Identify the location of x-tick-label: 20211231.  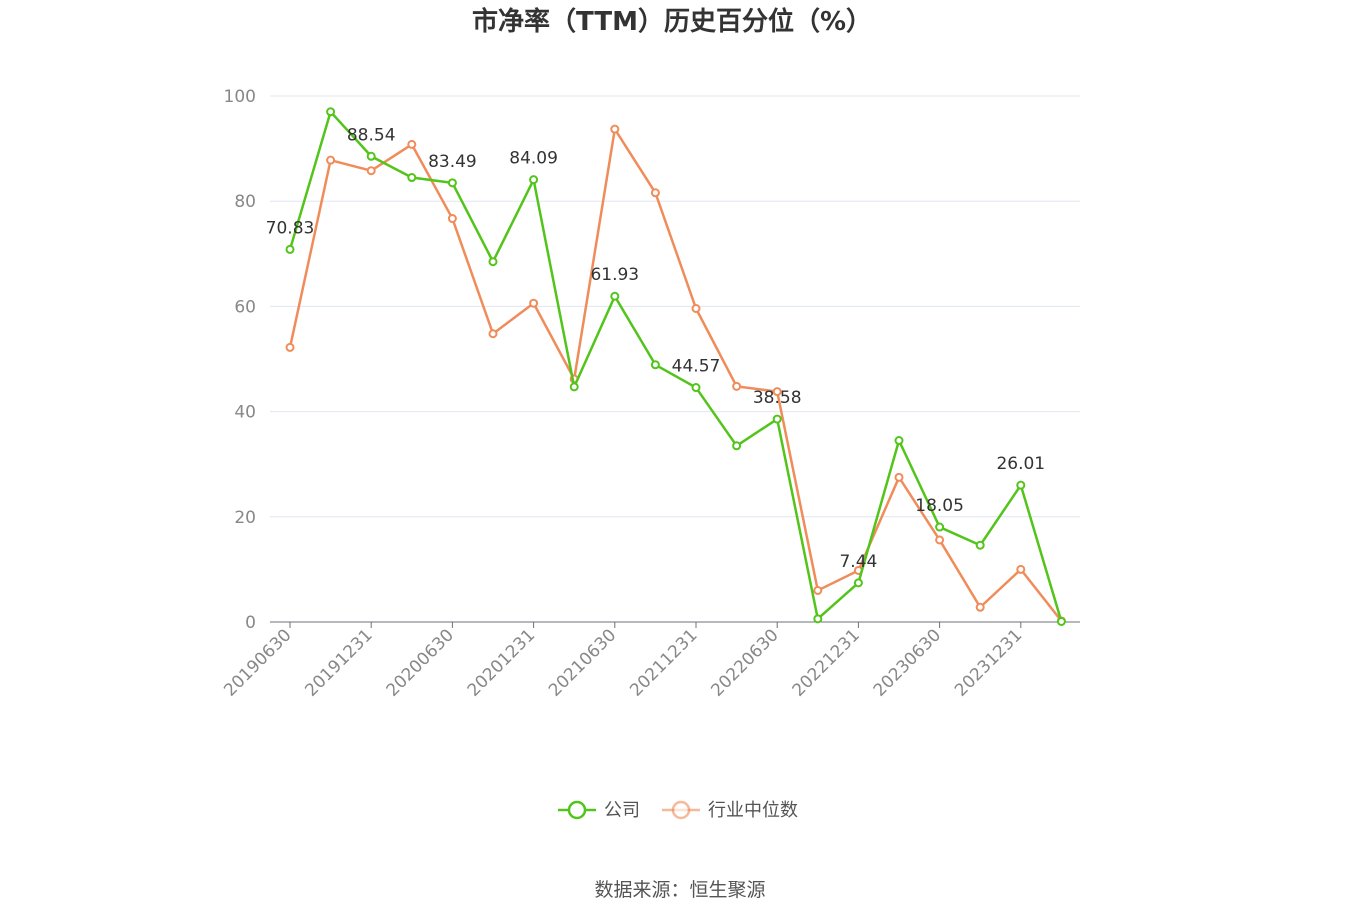
(663, 662).